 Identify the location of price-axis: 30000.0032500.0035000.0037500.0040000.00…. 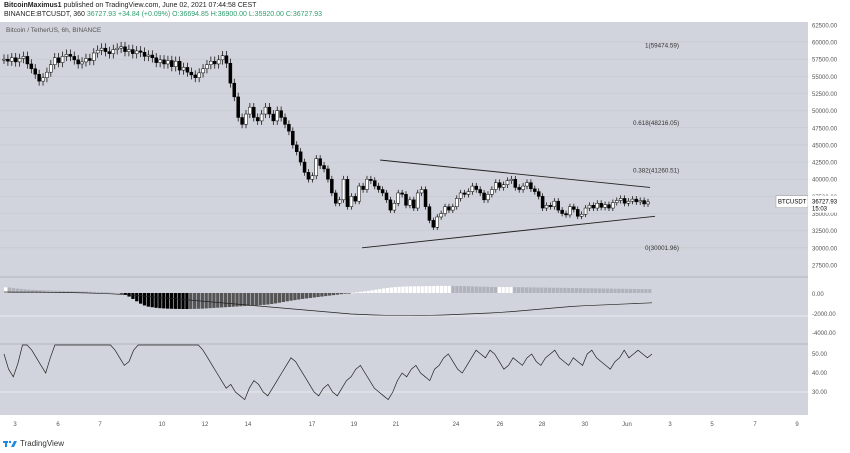
(825, 146).